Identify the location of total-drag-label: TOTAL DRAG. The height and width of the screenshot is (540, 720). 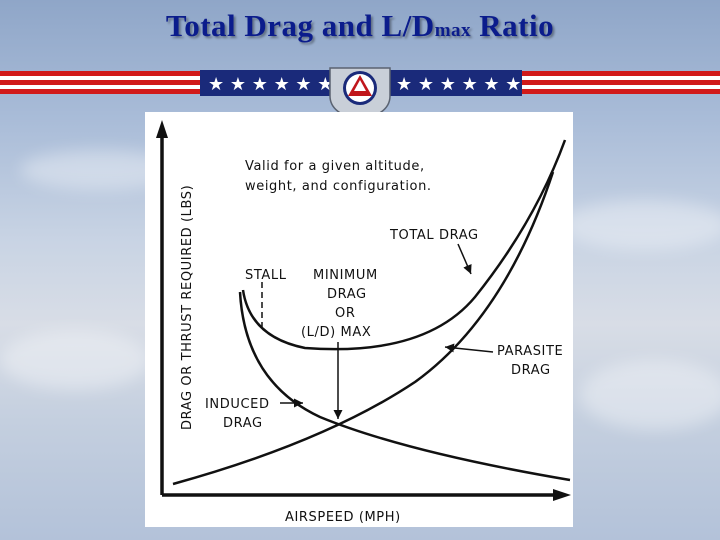
(434, 235).